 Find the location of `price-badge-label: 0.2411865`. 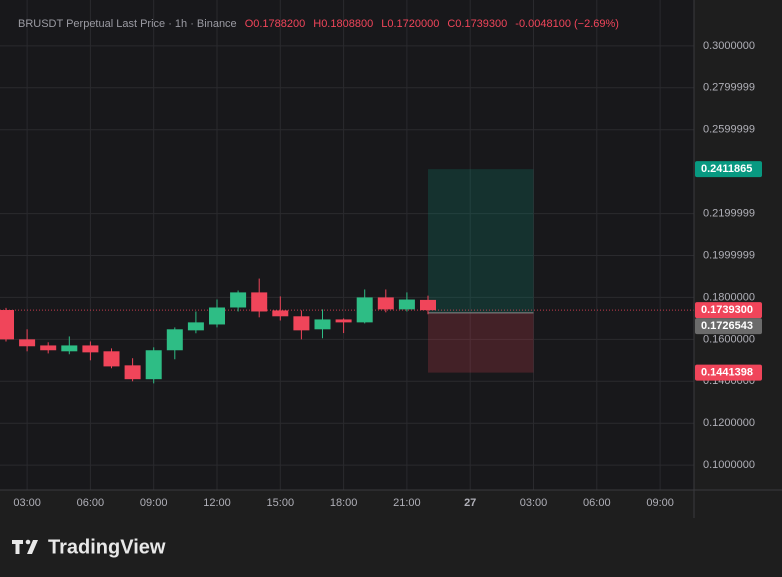

price-badge-label: 0.2411865 is located at coordinates (726, 169).